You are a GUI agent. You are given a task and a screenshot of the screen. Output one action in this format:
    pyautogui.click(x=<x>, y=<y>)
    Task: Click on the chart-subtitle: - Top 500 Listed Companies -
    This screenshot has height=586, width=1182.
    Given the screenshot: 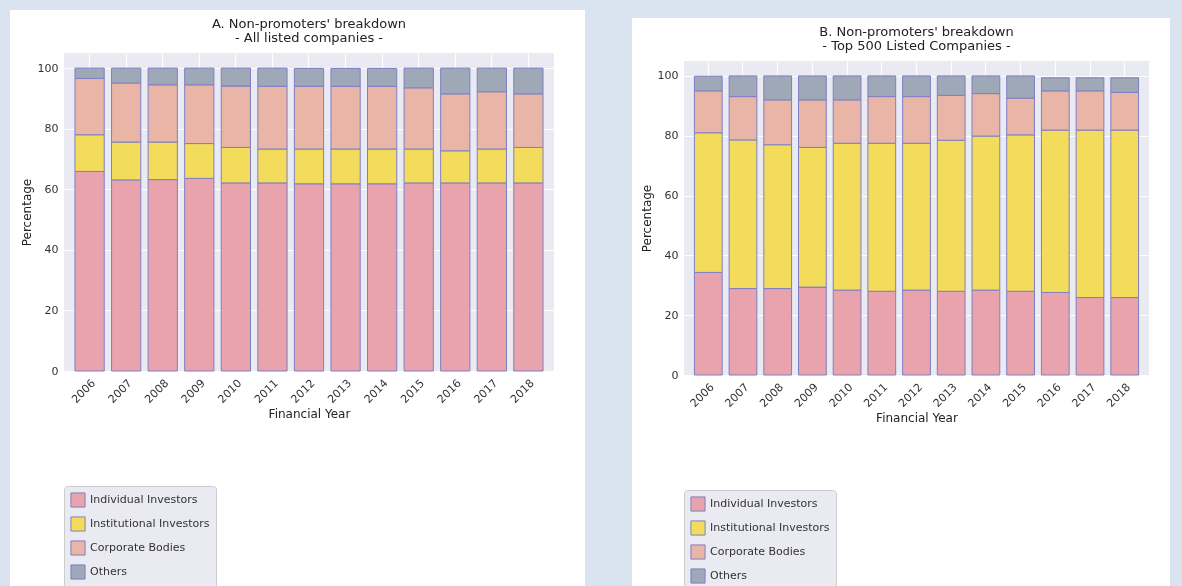 What is the action you would take?
    pyautogui.click(x=916, y=45)
    